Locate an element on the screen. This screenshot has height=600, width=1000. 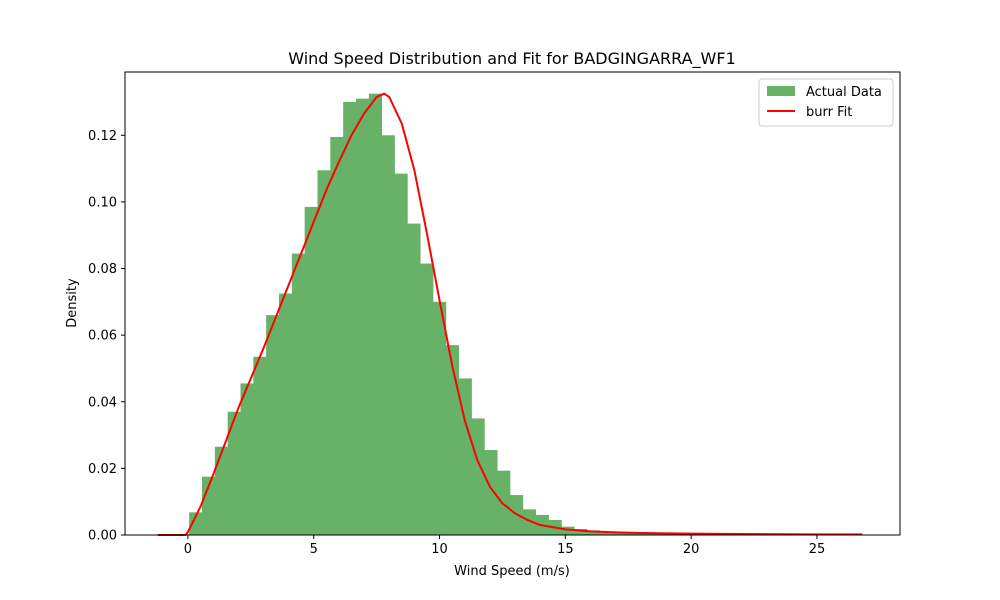
x-tick-label: 5 is located at coordinates (314, 549).